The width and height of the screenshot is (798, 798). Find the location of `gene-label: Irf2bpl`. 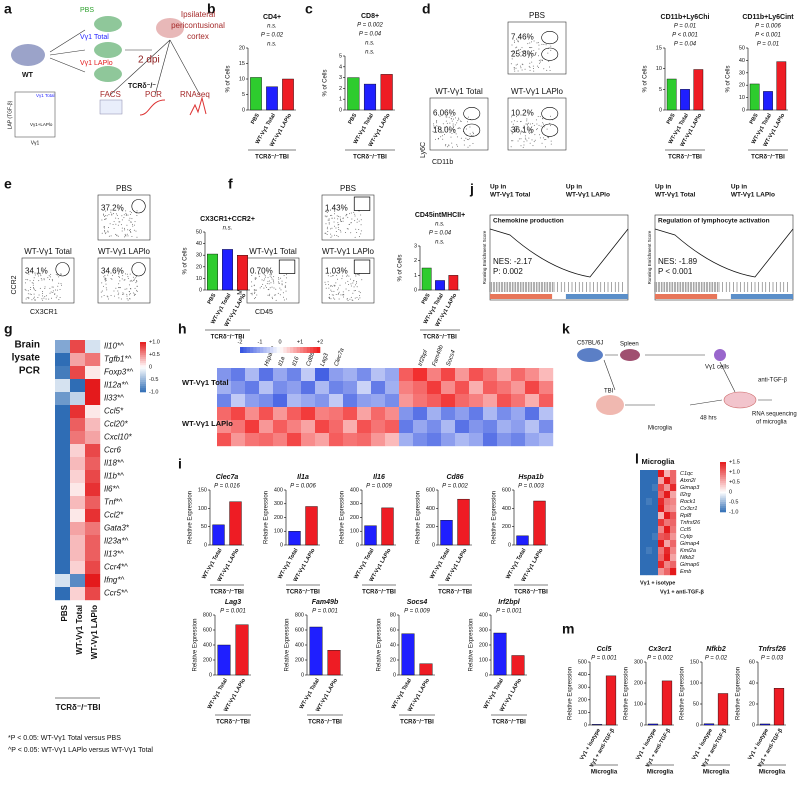

gene-label: Irf2bpl is located at coordinates (424, 358).